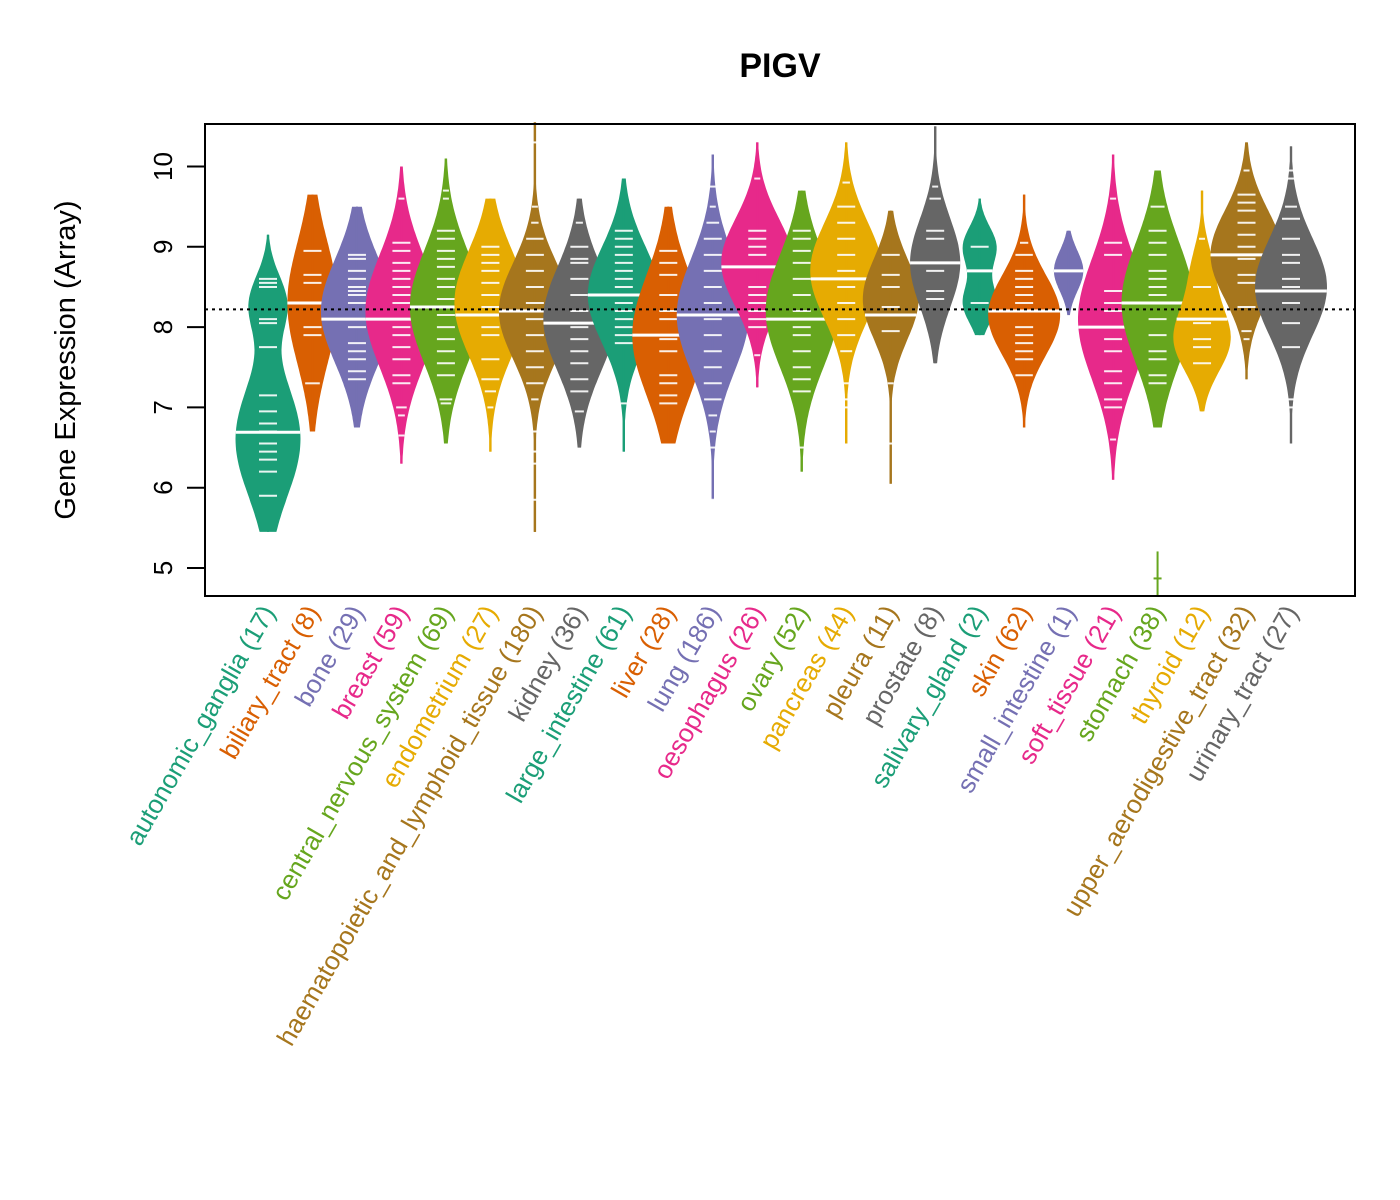 The image size is (1400, 1200). I want to click on violin-salivary-gland, so click(979, 267).